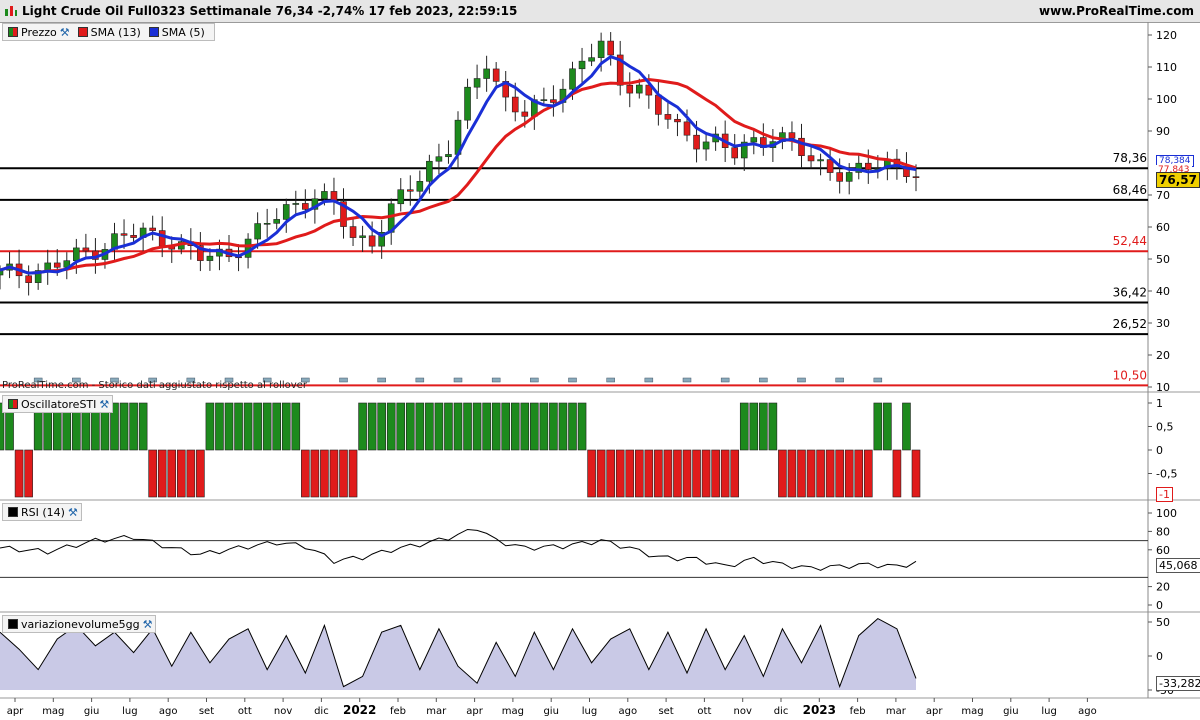 The image size is (1200, 720). I want to click on price-tick-label: 120, so click(1166, 35).